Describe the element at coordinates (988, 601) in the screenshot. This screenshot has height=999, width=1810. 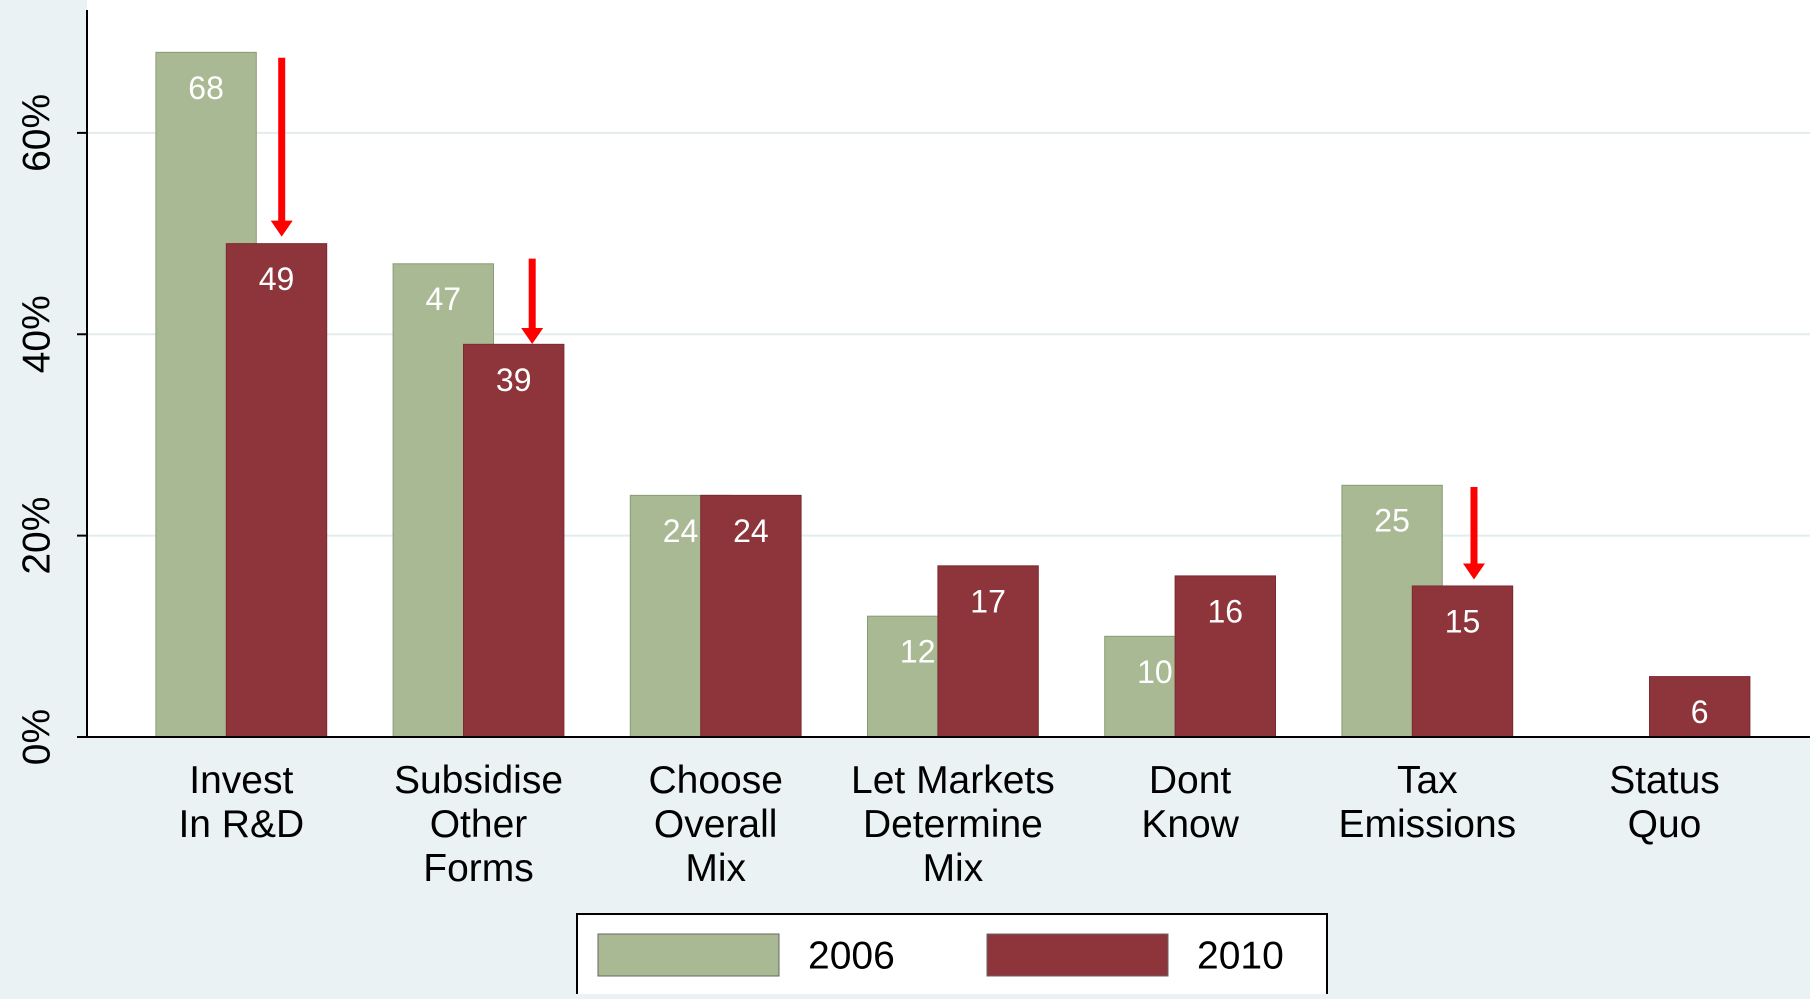
I see `data-label: 17` at that location.